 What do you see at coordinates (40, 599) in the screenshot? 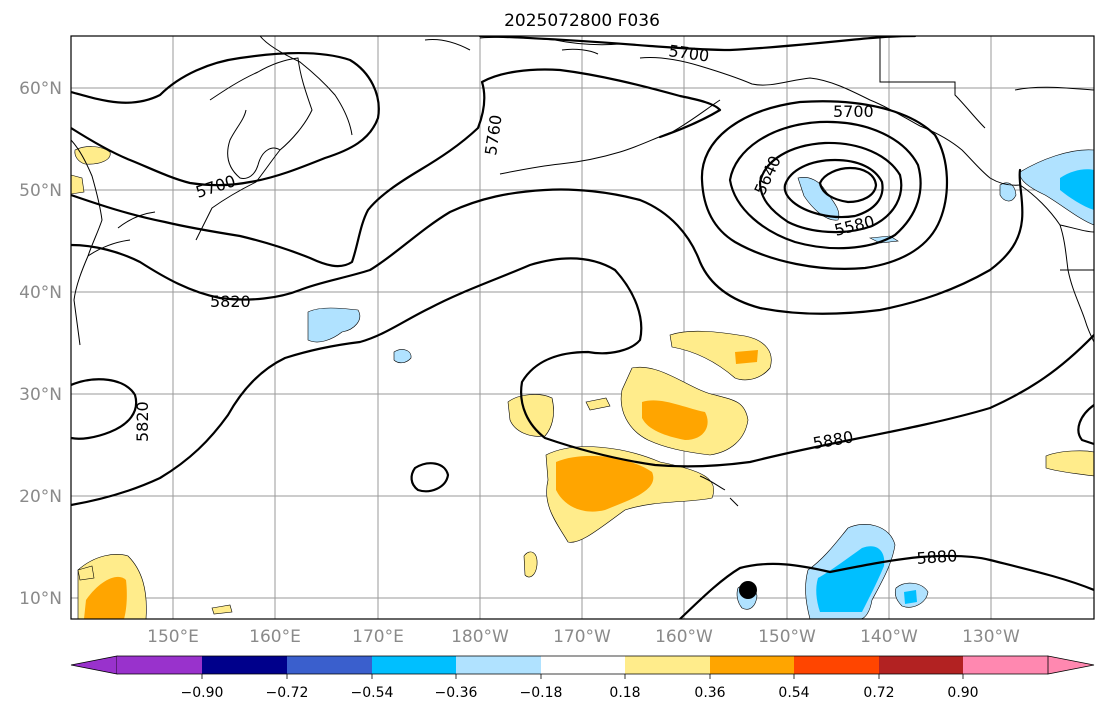
I see `lat-label: 10°N` at bounding box center [40, 599].